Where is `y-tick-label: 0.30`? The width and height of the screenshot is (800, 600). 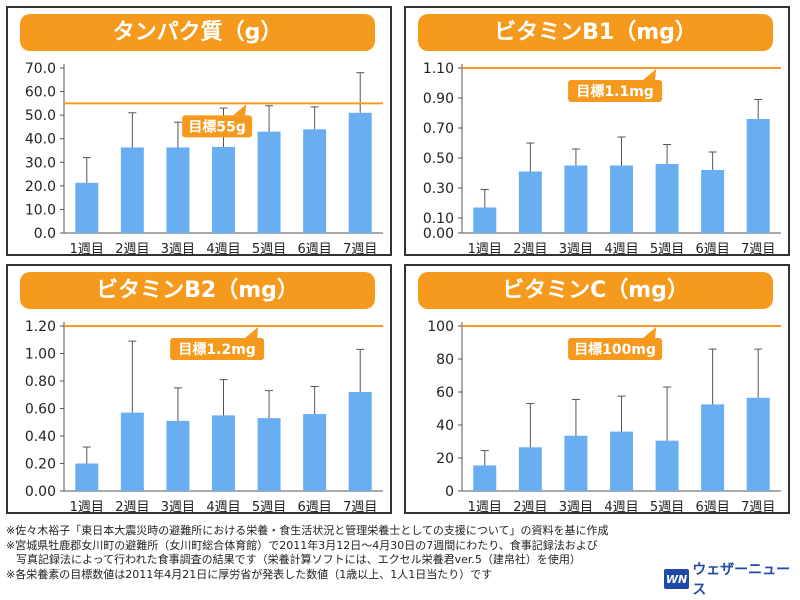 y-tick-label: 0.30 is located at coordinates (438, 189).